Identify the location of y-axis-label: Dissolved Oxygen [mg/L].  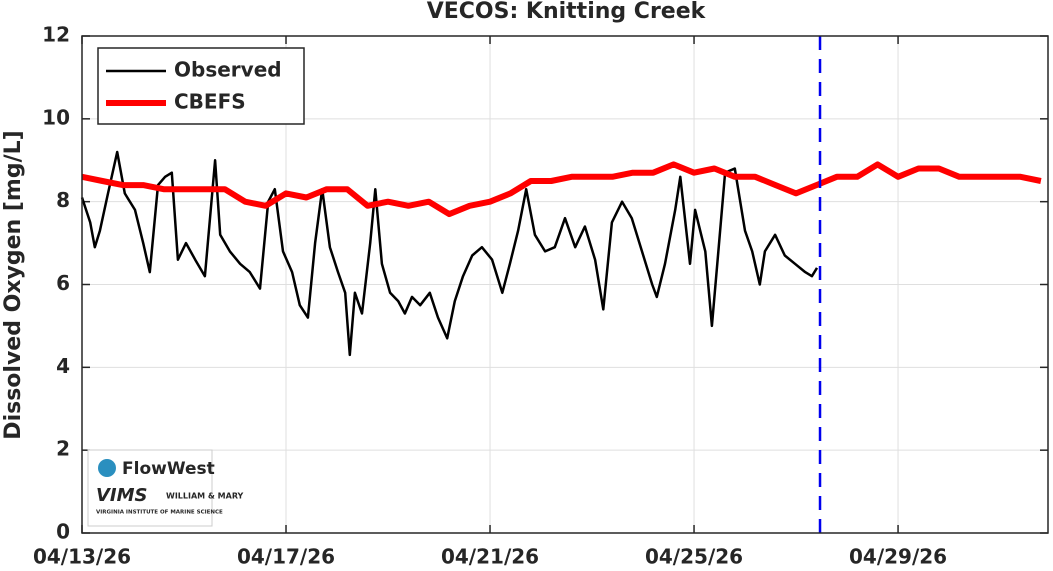
(13, 284).